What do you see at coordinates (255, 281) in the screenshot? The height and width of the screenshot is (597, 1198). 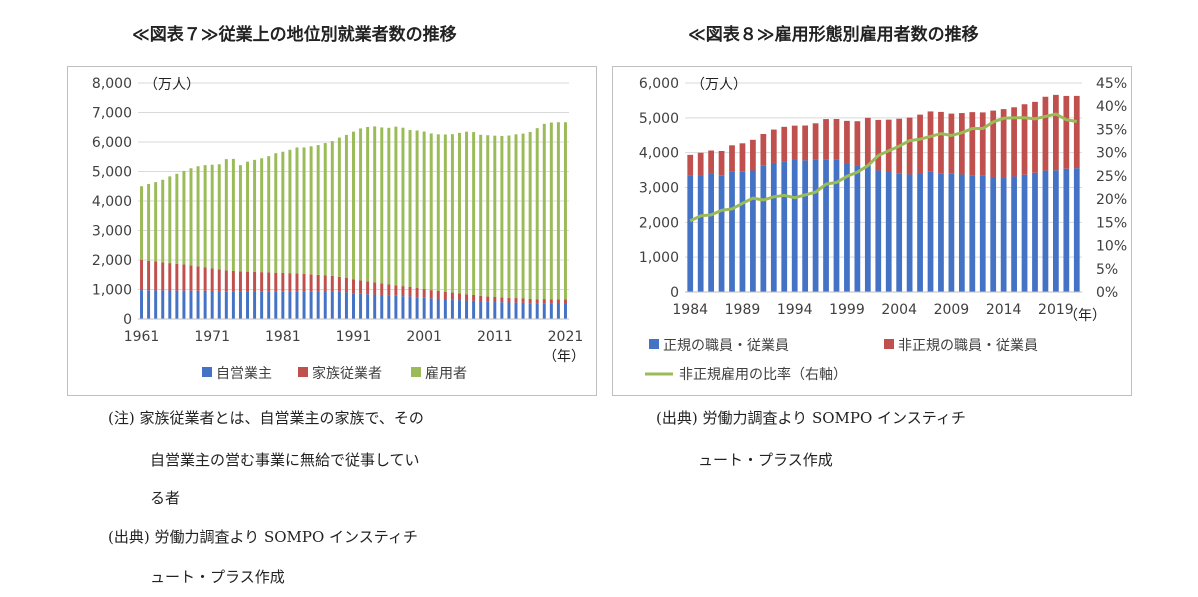 I see `bar-1-1977` at bounding box center [255, 281].